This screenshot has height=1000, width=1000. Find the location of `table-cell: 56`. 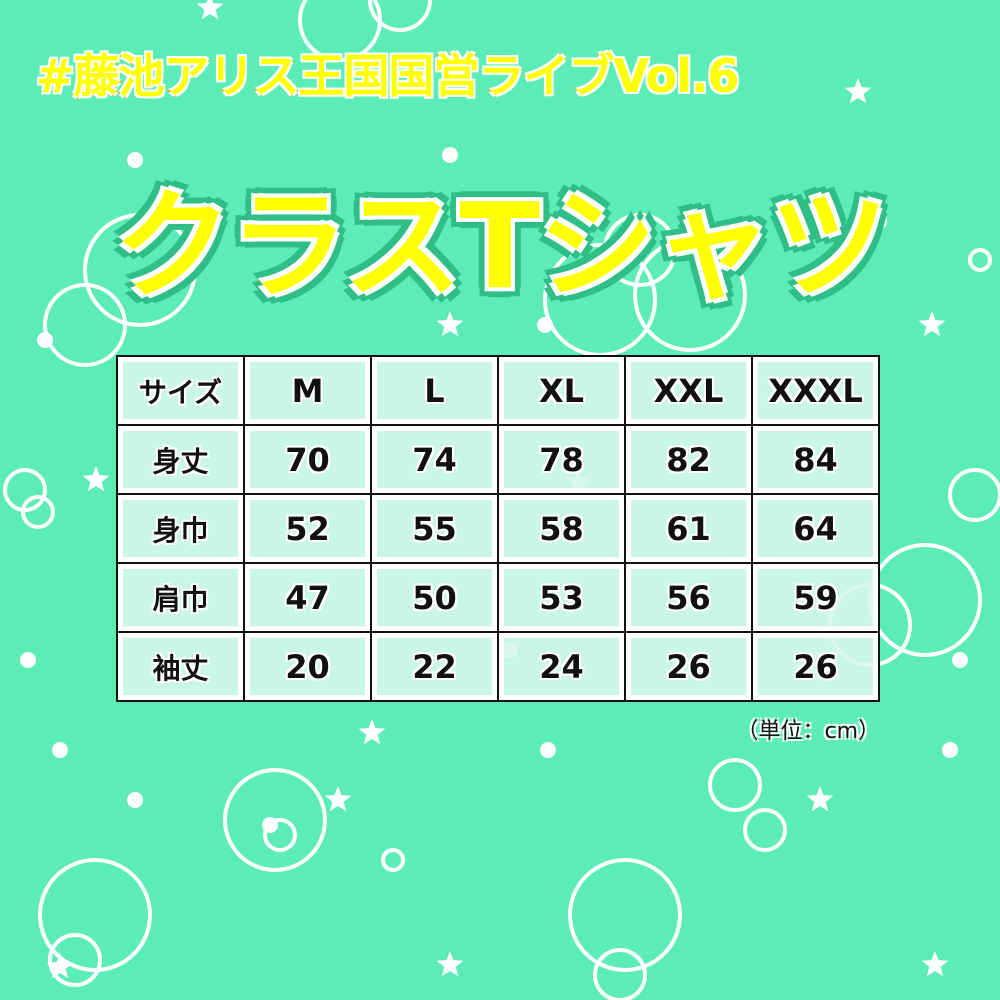

table-cell: 56 is located at coordinates (688, 597).